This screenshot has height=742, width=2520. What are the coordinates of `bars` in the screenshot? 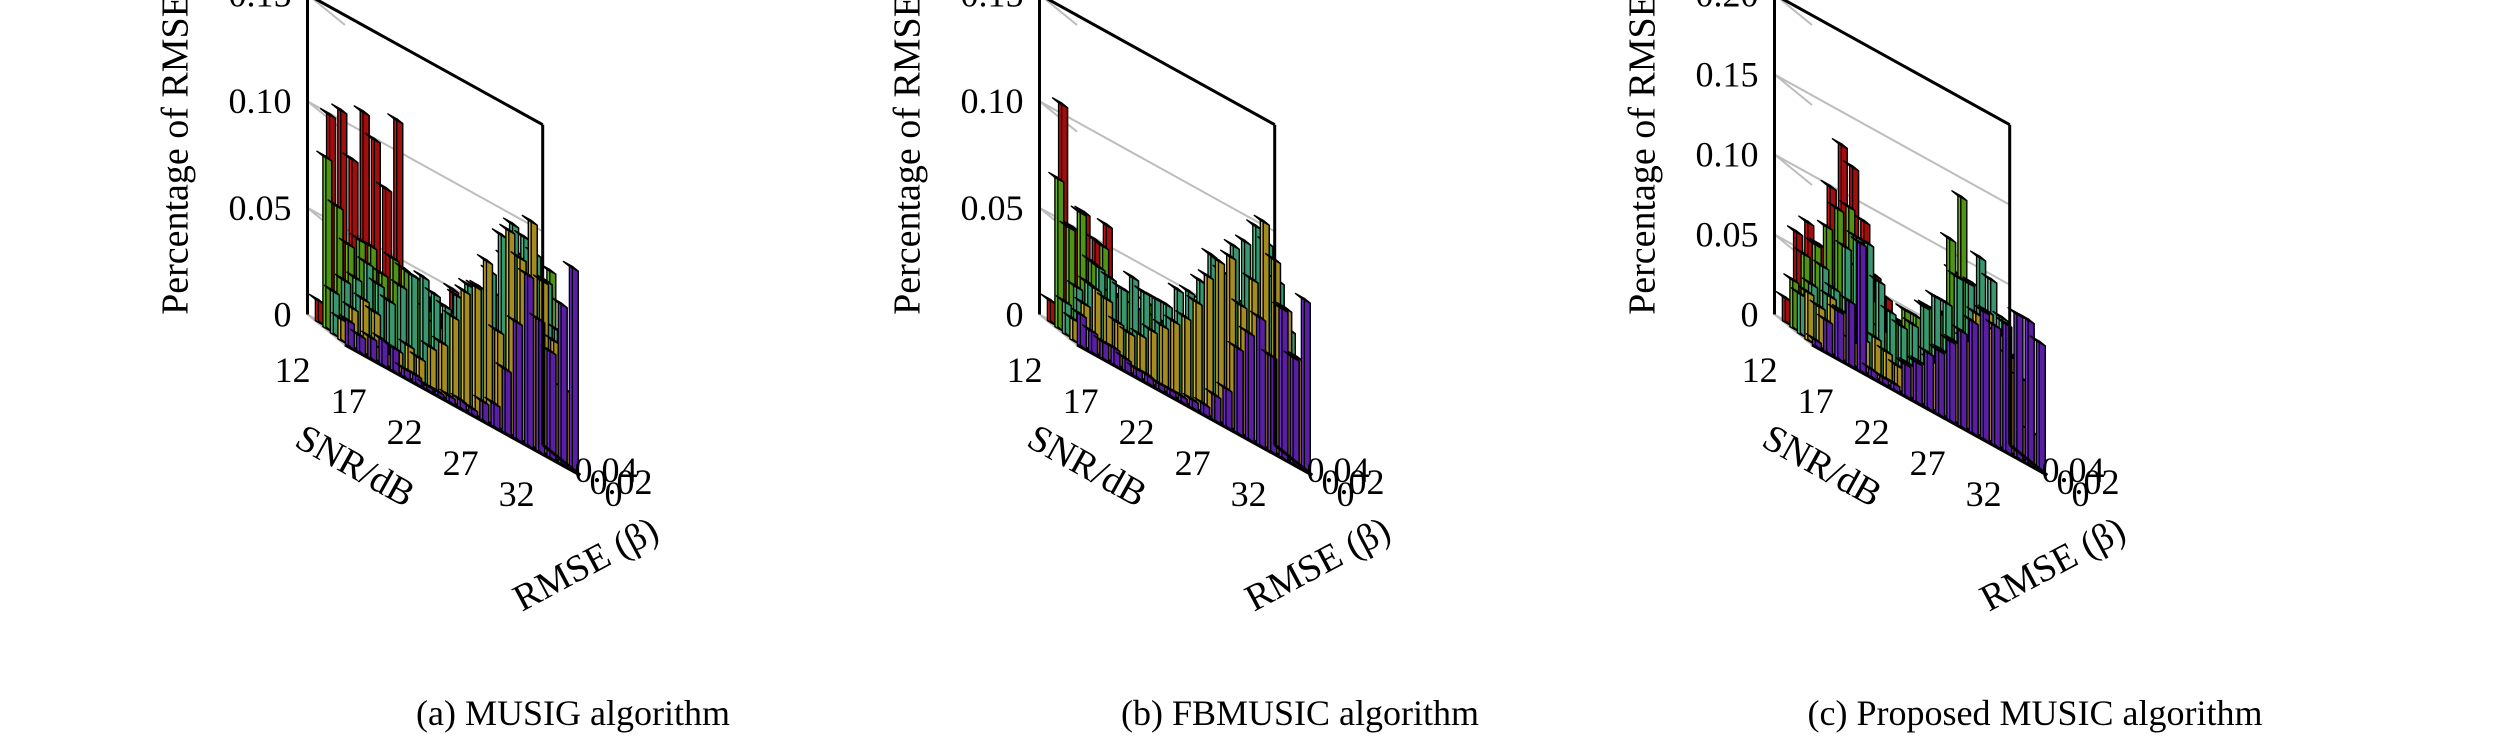 It's located at (443, 289).